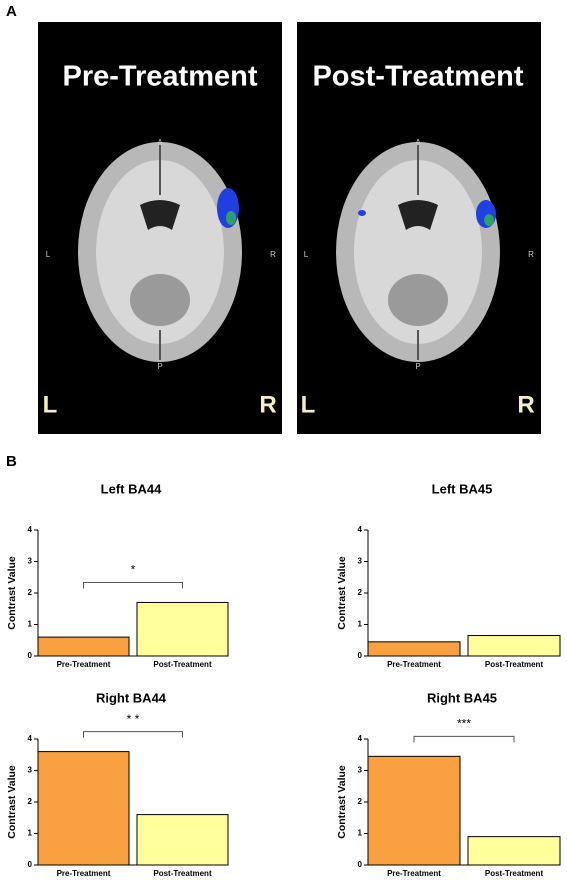 This screenshot has height=887, width=567. Describe the element at coordinates (131, 697) in the screenshot. I see `chart-title: Right BA44` at that location.